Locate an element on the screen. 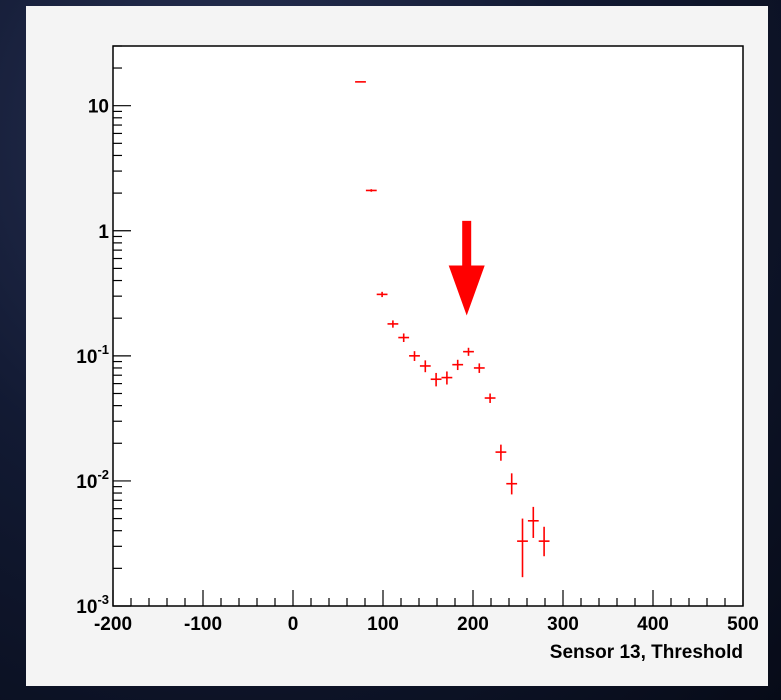 The image size is (781, 700). x-tick-label: 500 is located at coordinates (743, 624).